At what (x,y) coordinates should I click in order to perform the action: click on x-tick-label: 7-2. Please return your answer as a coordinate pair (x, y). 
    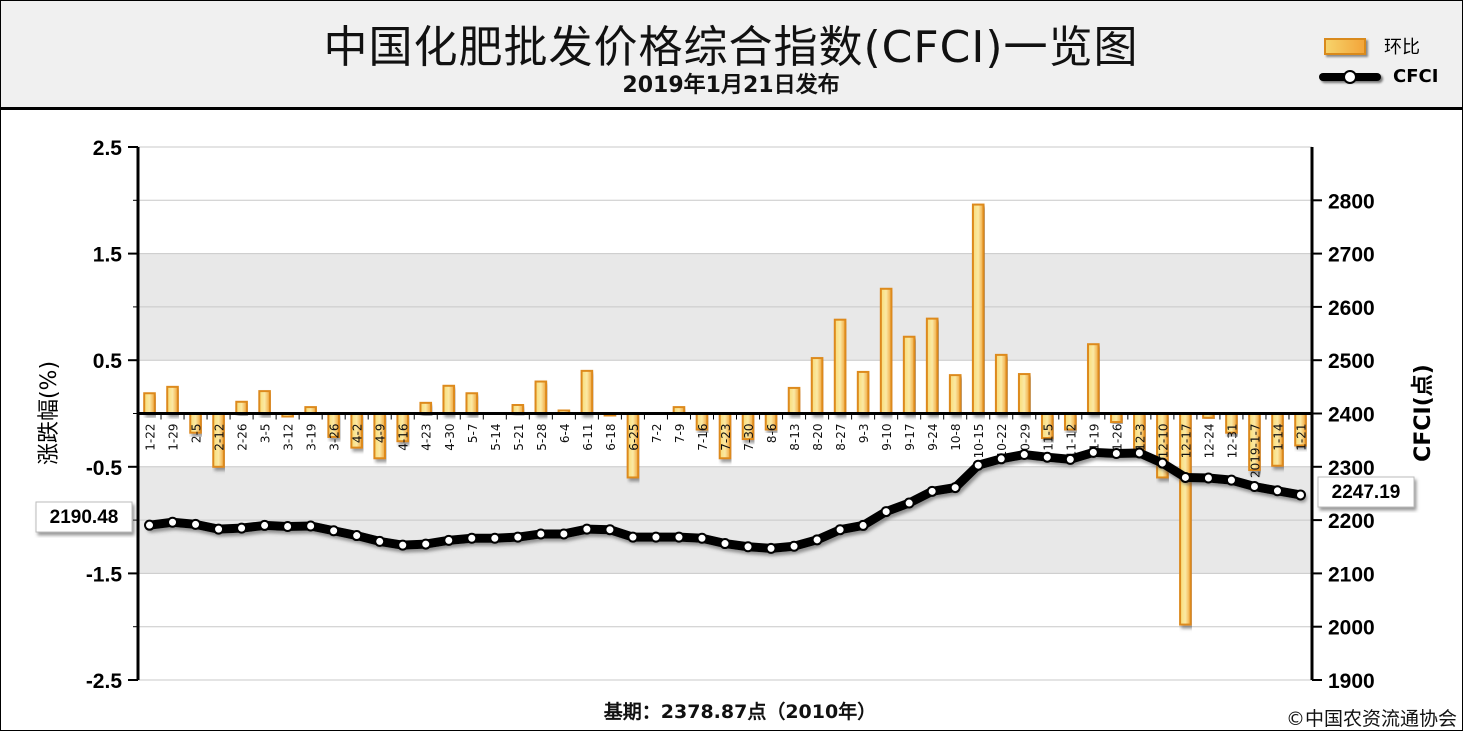
    Looking at the image, I should click on (657, 434).